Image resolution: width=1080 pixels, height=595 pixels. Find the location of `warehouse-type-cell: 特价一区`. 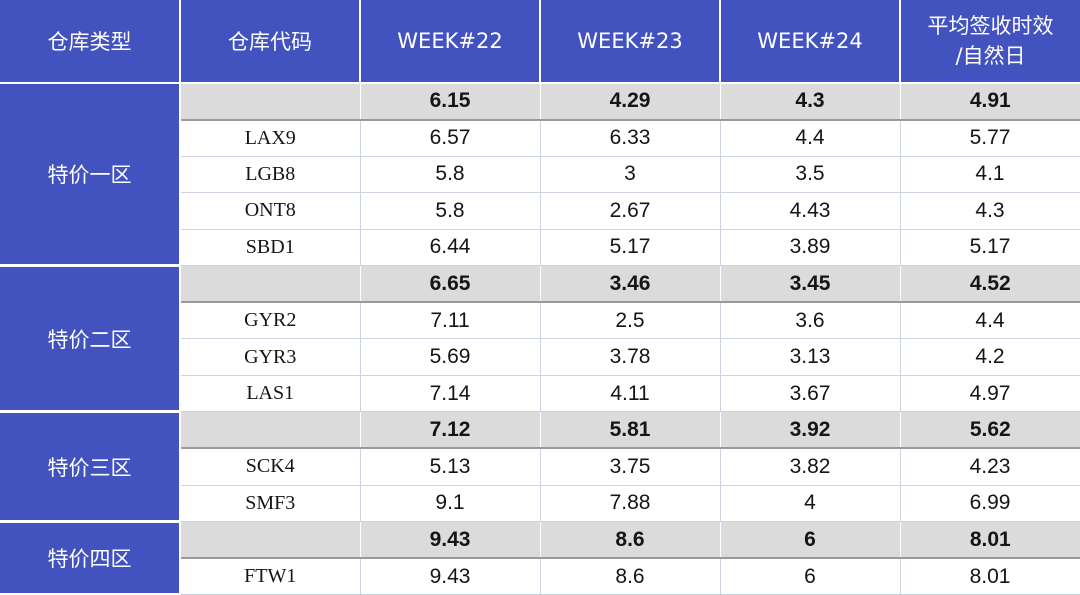

warehouse-type-cell: 特价一区 is located at coordinates (90, 175).